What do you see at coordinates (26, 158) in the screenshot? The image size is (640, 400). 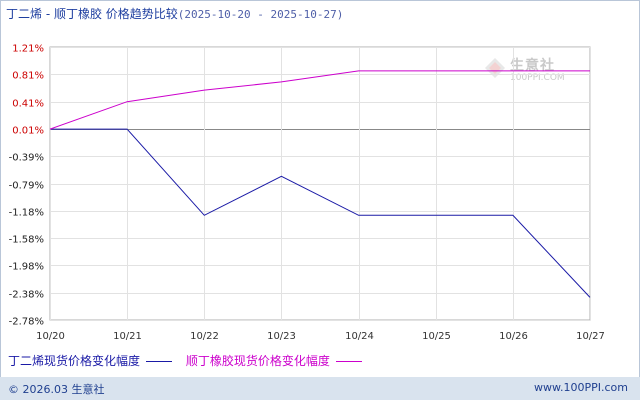 I see `y-tick-label: -0.39%` at bounding box center [26, 158].